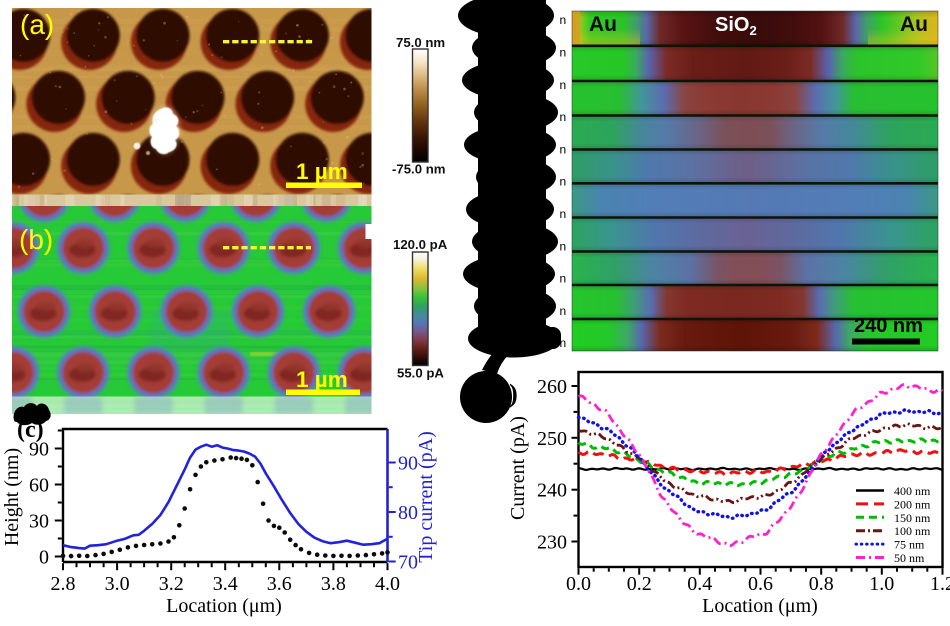  I want to click on svg-text: 3.8, so click(333, 584).